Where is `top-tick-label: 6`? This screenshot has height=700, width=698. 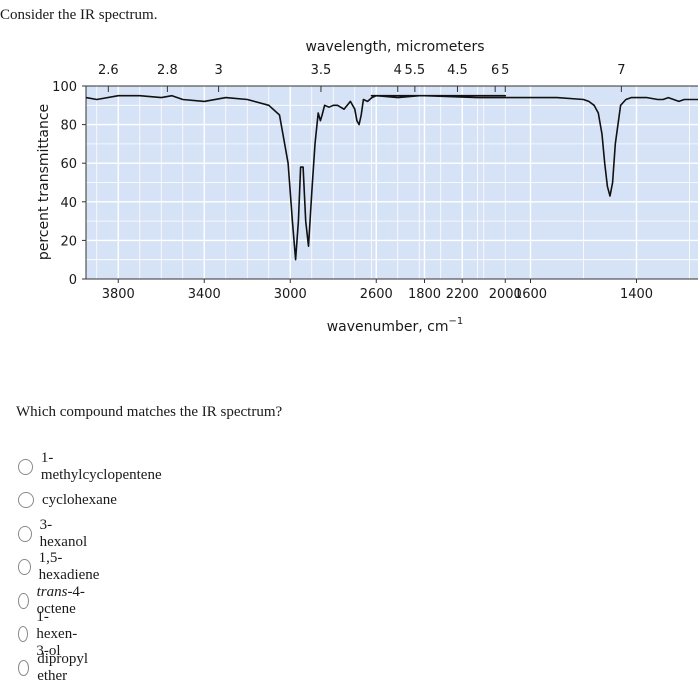 top-tick-label: 6 is located at coordinates (495, 70).